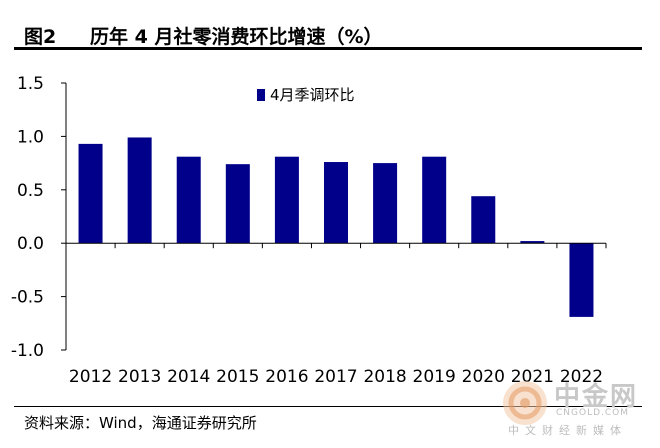 Image resolution: width=660 pixels, height=448 pixels. I want to click on y-tick-label: 1.5, so click(30, 84).